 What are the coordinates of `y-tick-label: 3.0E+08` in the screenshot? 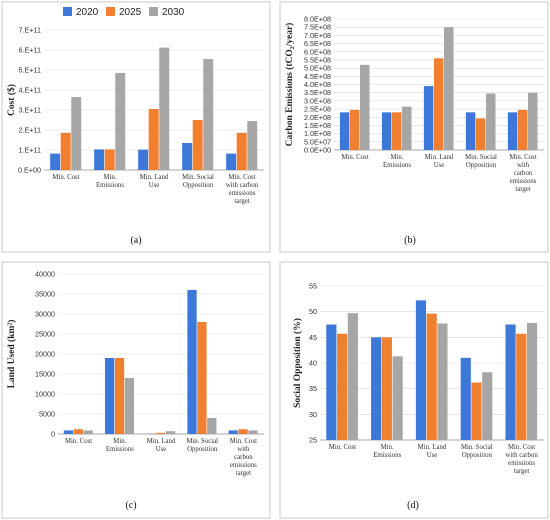 It's located at (317, 100).